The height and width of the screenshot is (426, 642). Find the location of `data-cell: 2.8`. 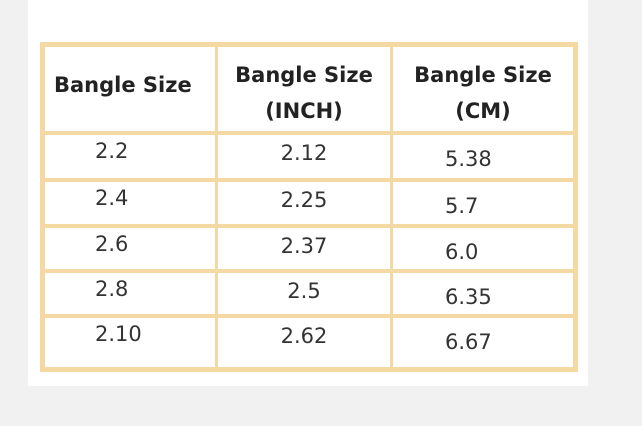

data-cell: 2.8 is located at coordinates (130, 293).